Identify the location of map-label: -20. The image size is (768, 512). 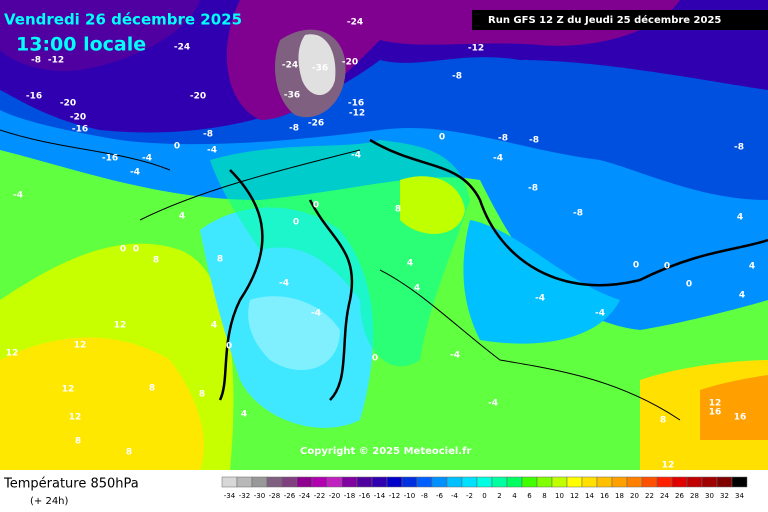
(198, 97).